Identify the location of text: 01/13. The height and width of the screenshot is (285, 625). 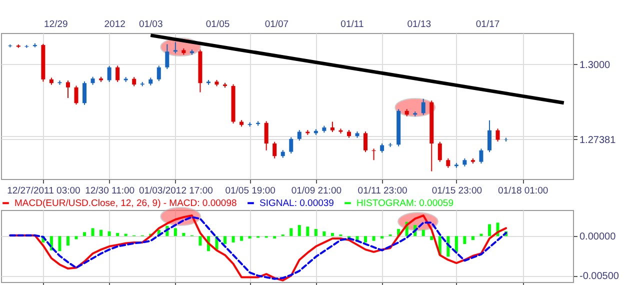
(419, 24).